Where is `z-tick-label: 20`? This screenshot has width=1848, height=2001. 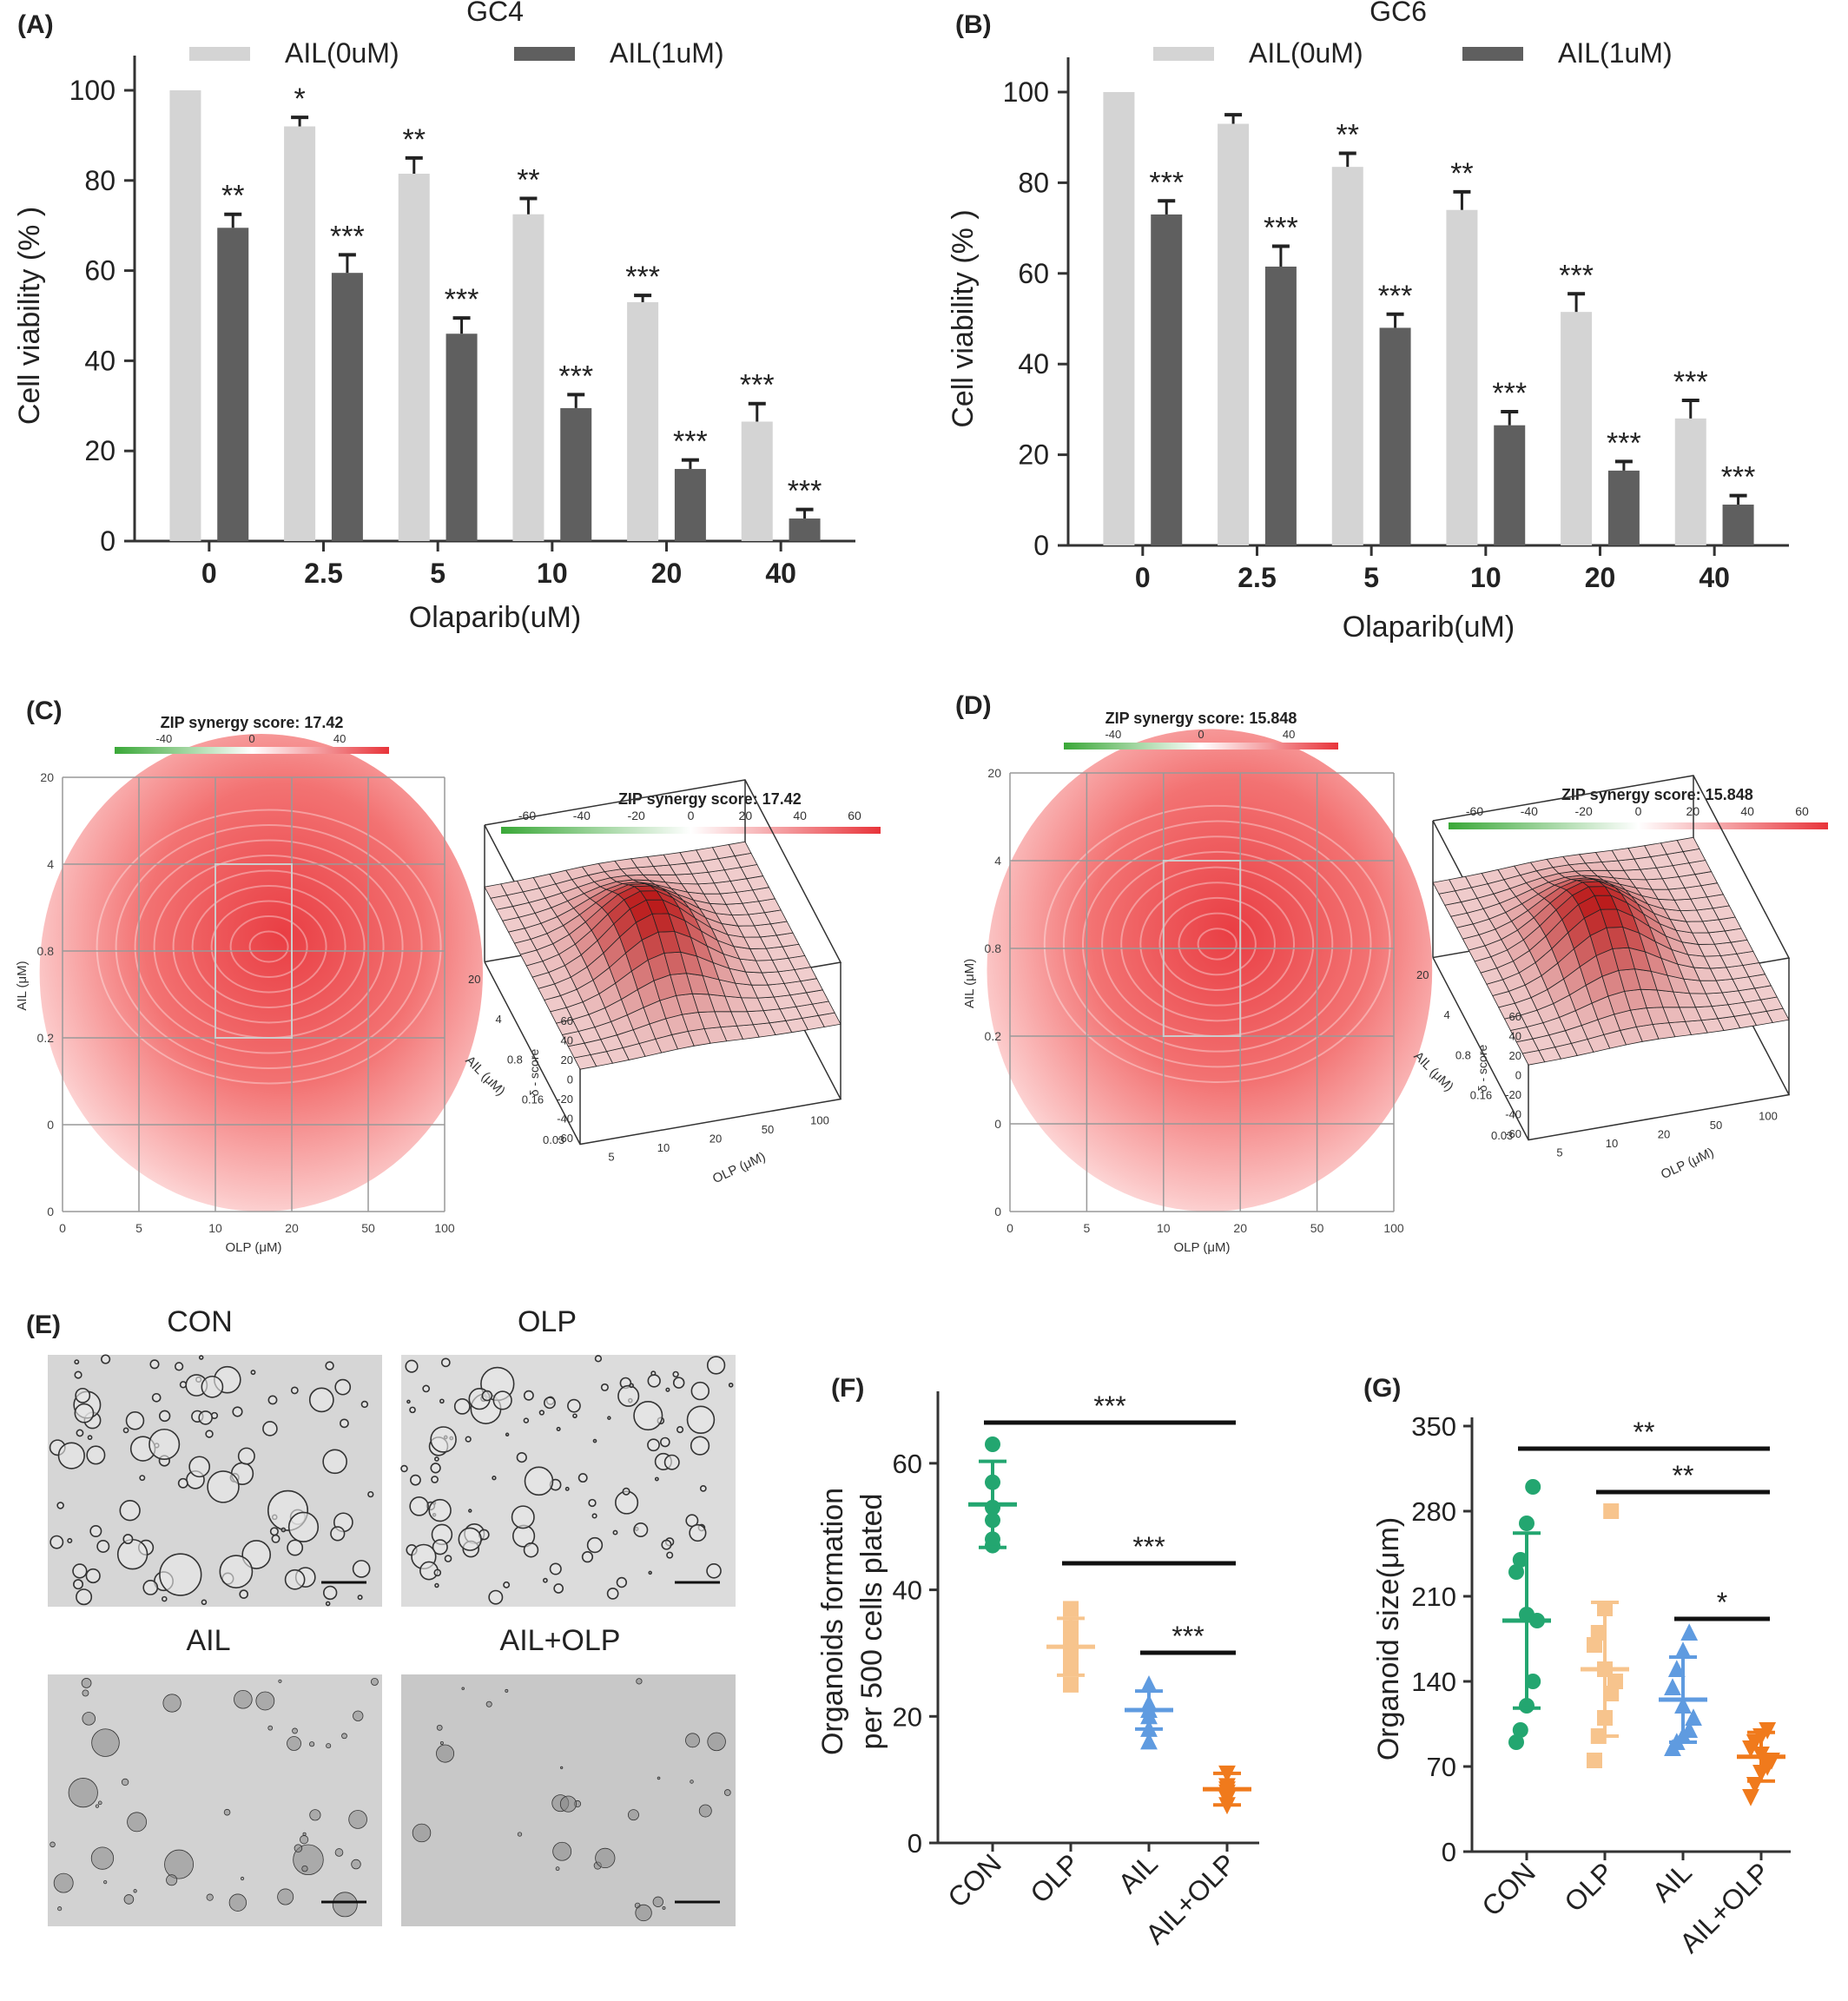 z-tick-label: 20 is located at coordinates (1515, 1055).